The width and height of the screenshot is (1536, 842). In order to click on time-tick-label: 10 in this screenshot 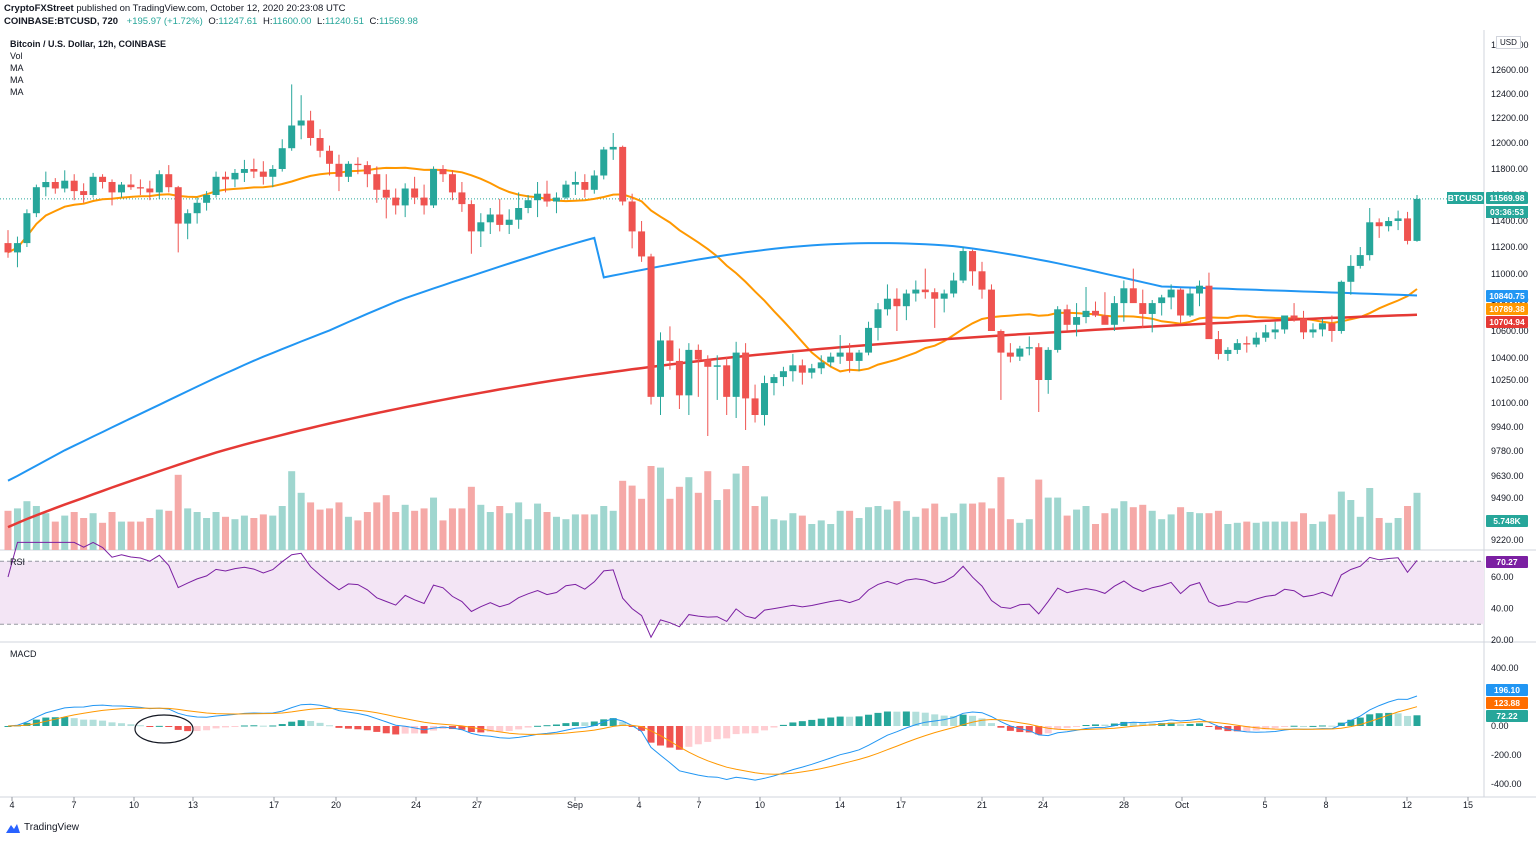, I will do `click(134, 805)`.